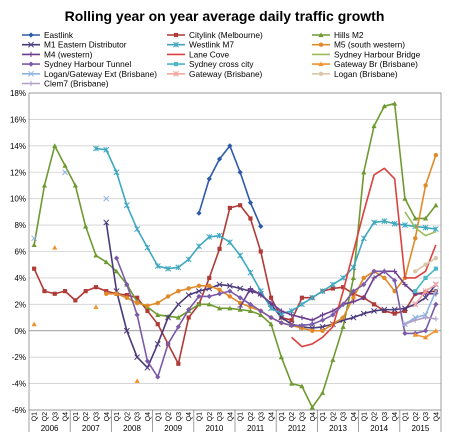 This screenshot has height=432, width=449. What do you see at coordinates (421, 428) in the screenshot?
I see `x-year-label: 2015` at bounding box center [421, 428].